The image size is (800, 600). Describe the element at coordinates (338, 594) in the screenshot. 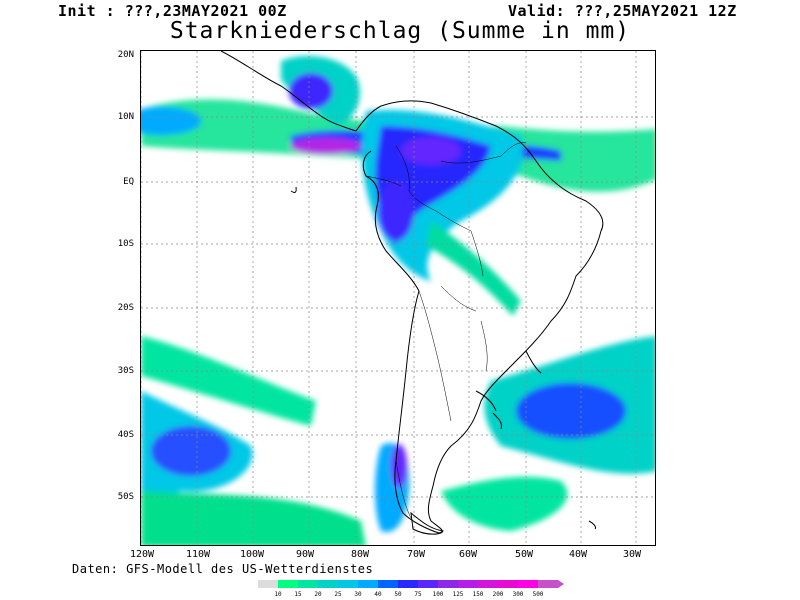

I see `color-scale-label: 25` at that location.